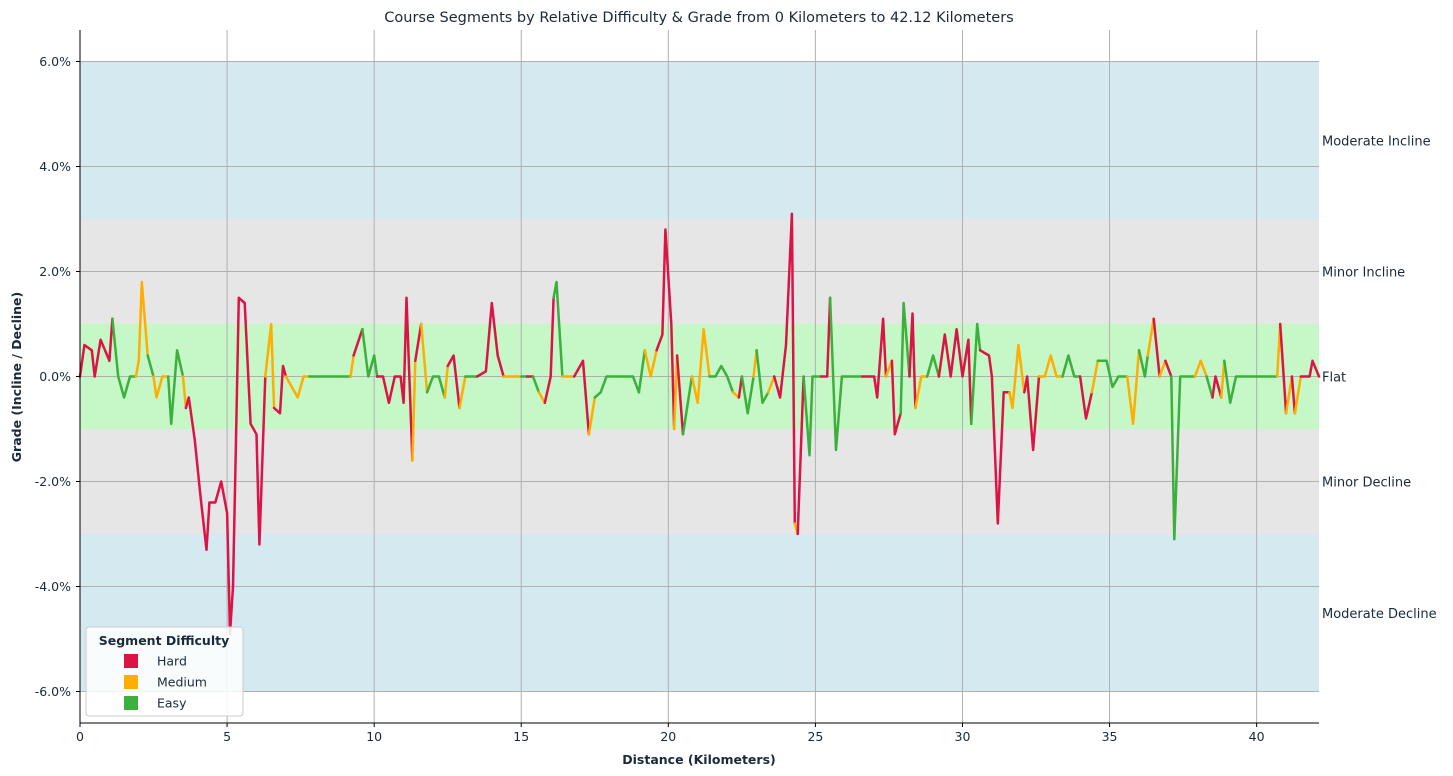 This screenshot has height=776, width=1453. I want to click on x-tick-label: 40, so click(1257, 736).